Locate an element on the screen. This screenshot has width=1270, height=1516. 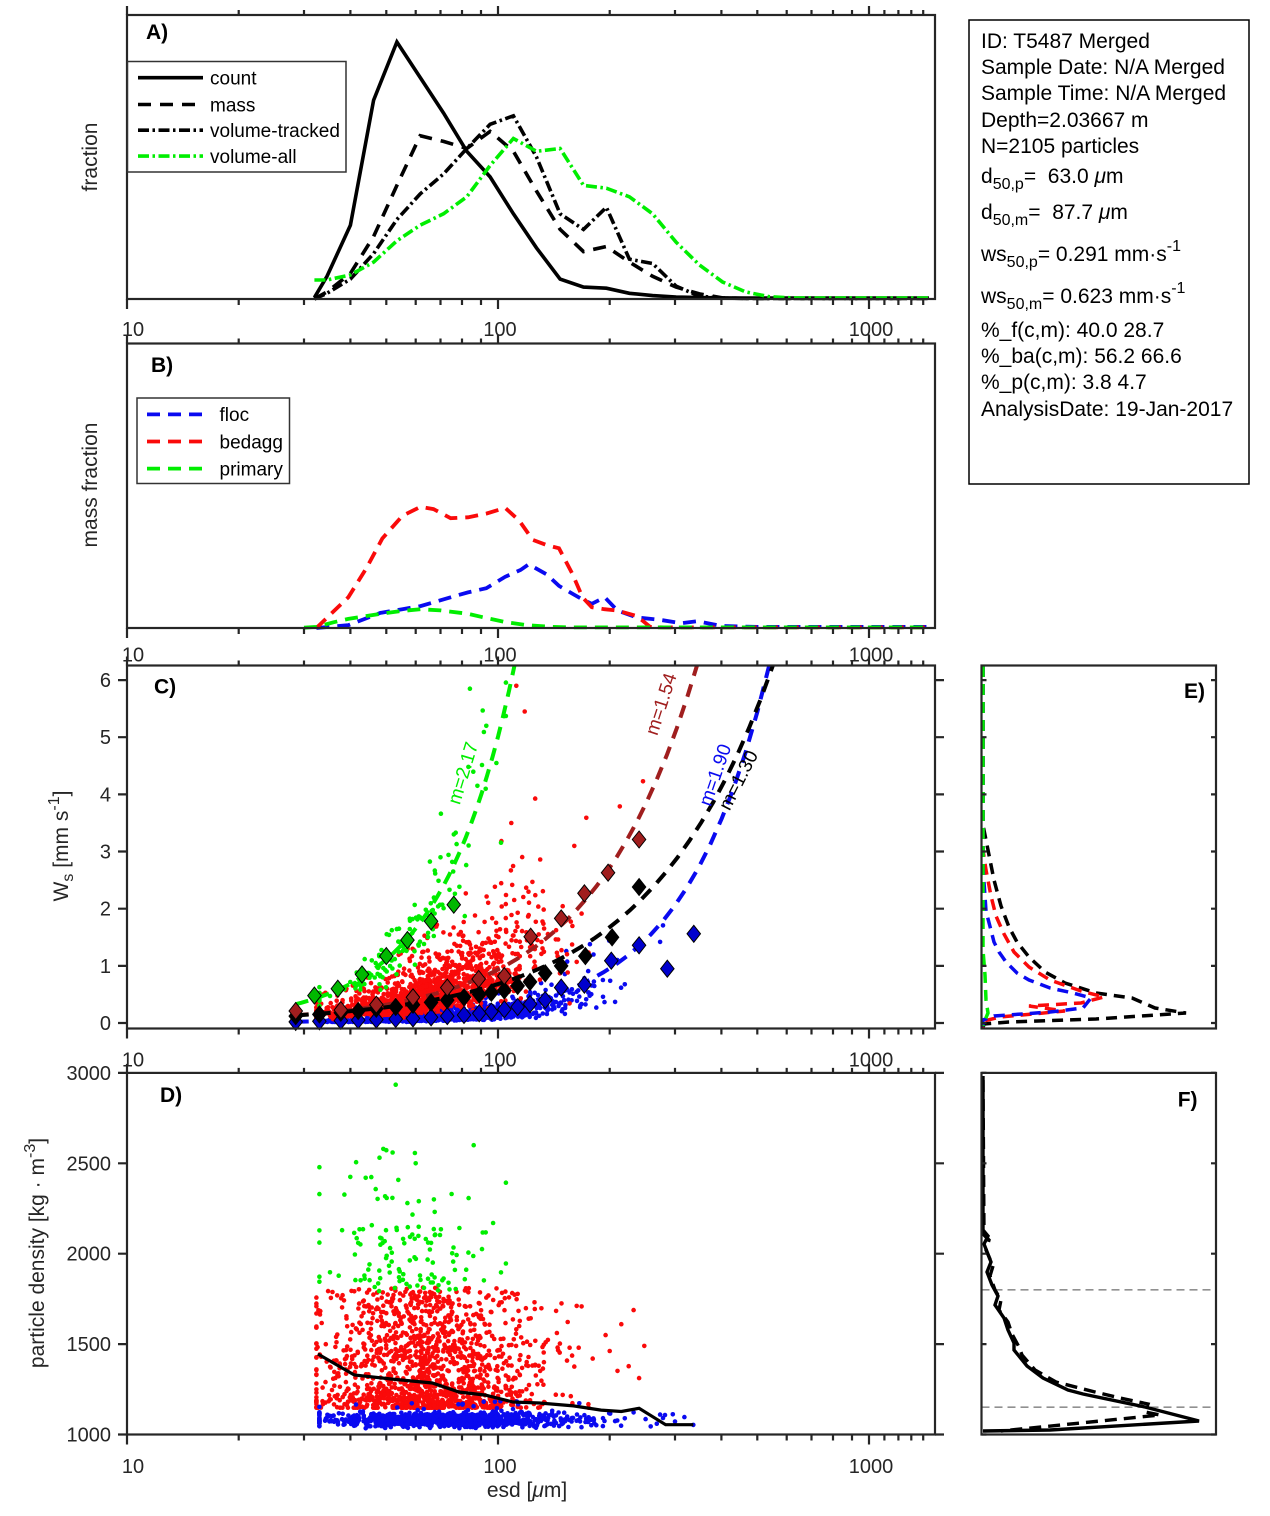
svg-text: count is located at coordinates (233, 79).